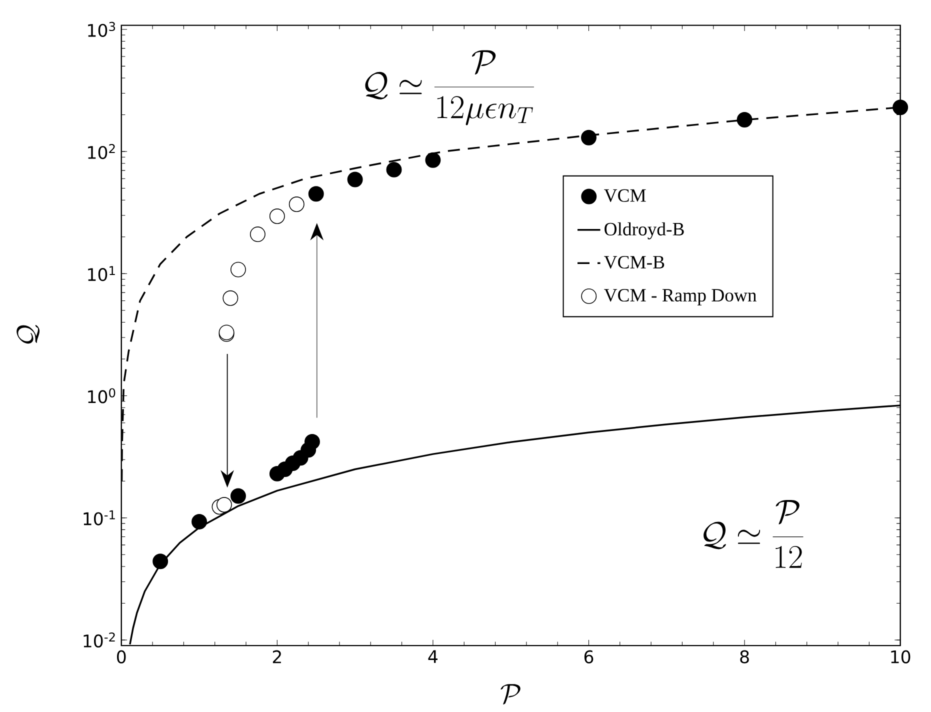 Image resolution: width=931 pixels, height=712 pixels. I want to click on annotation: $\mathcal{Q} \simeq \frac{\mathcal{P}}{12}$, so click(754, 534).